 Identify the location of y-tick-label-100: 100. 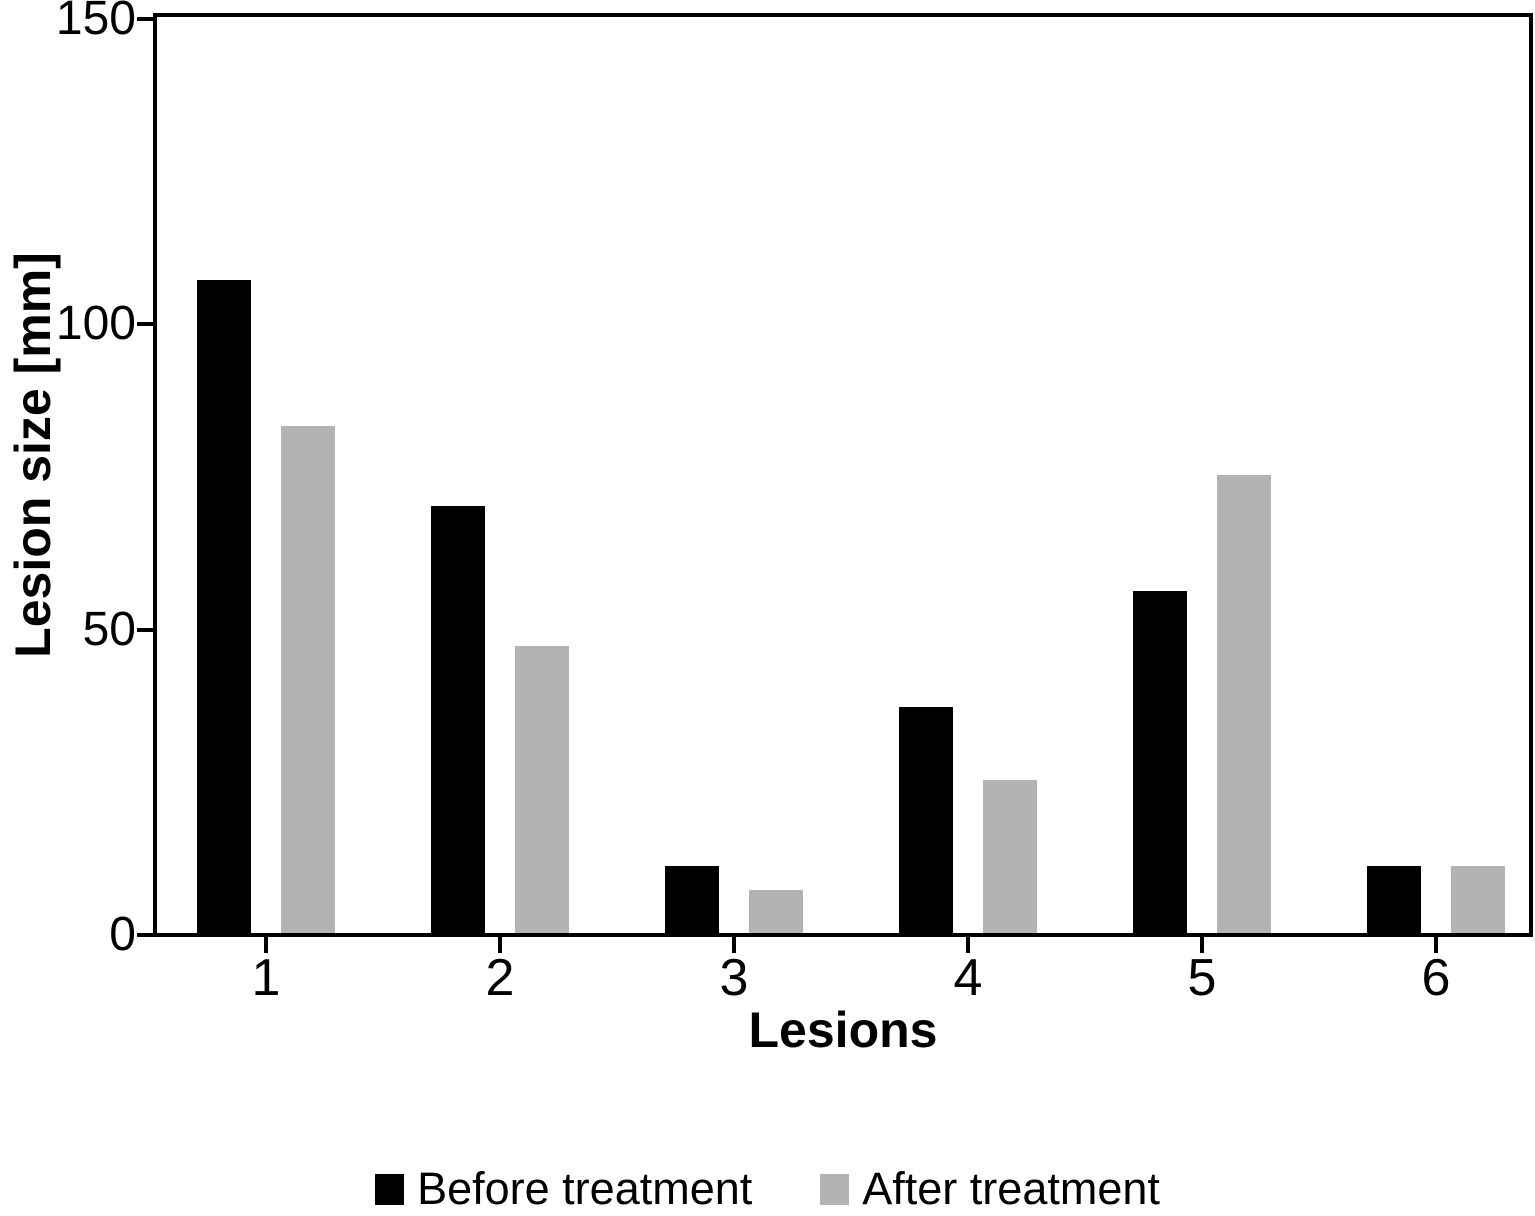
(95, 323).